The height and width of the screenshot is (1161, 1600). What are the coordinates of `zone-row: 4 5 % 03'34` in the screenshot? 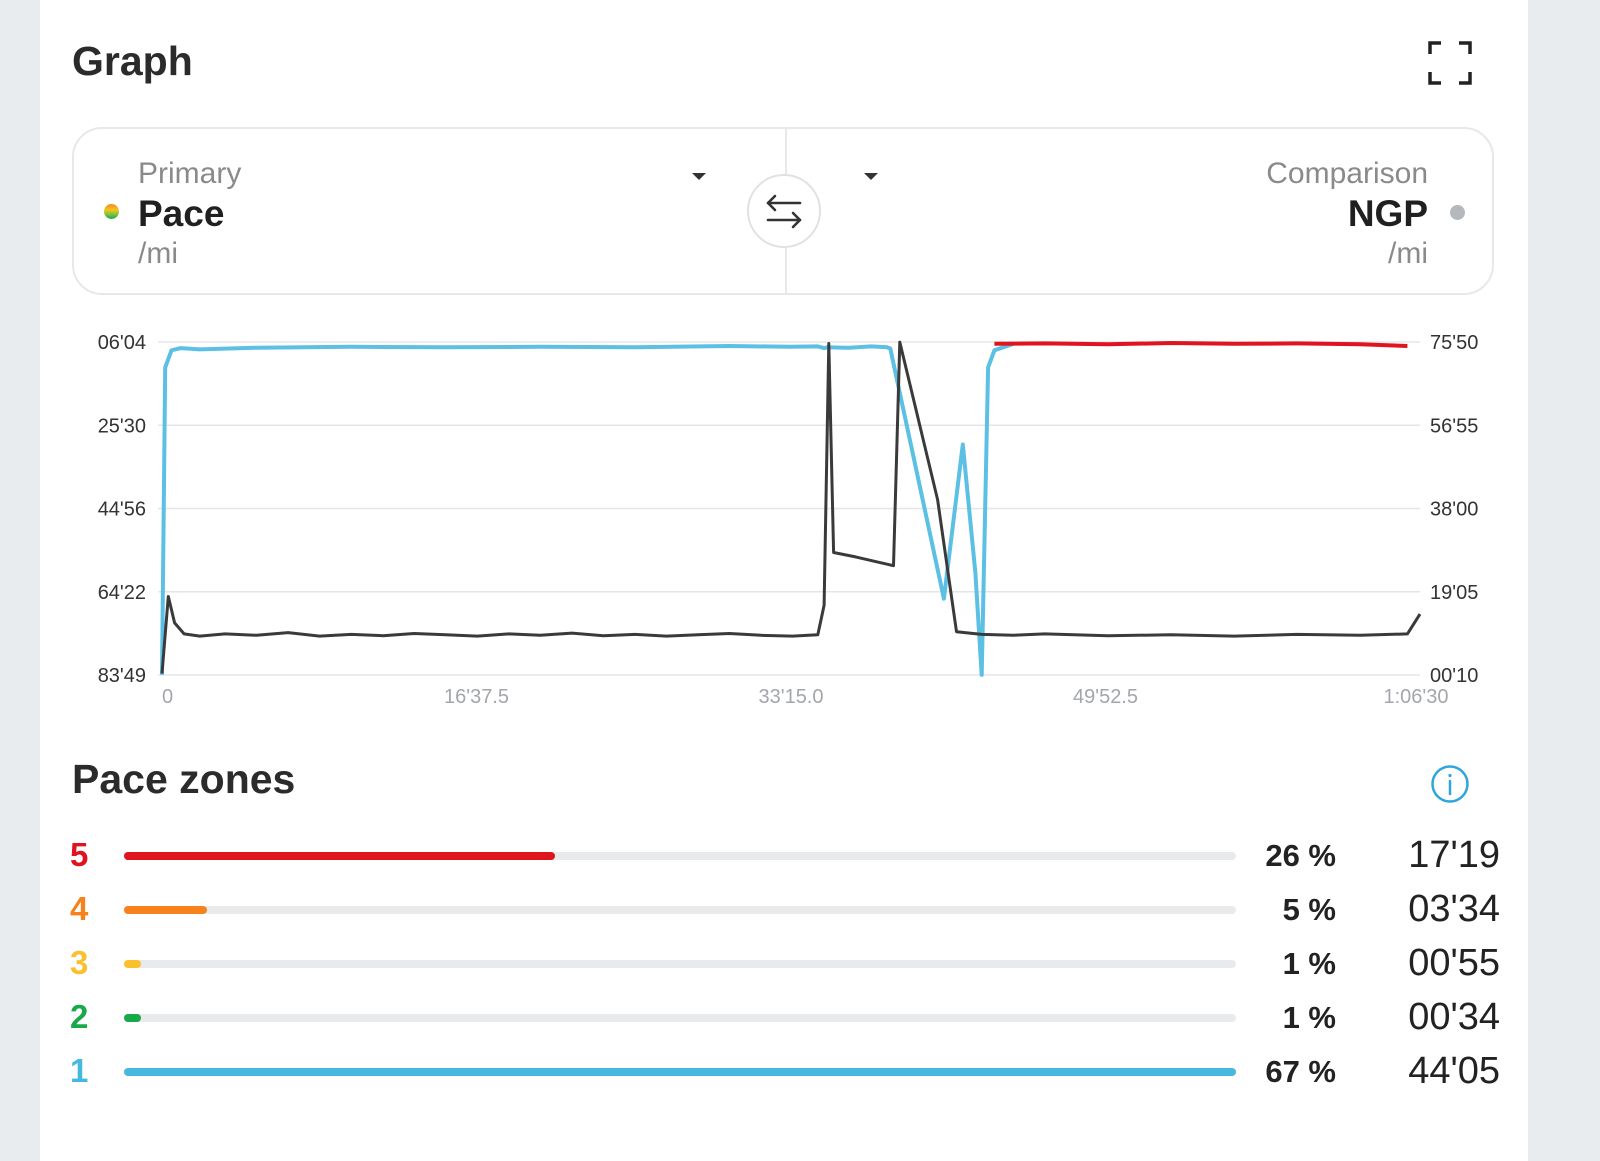 It's located at (785, 911).